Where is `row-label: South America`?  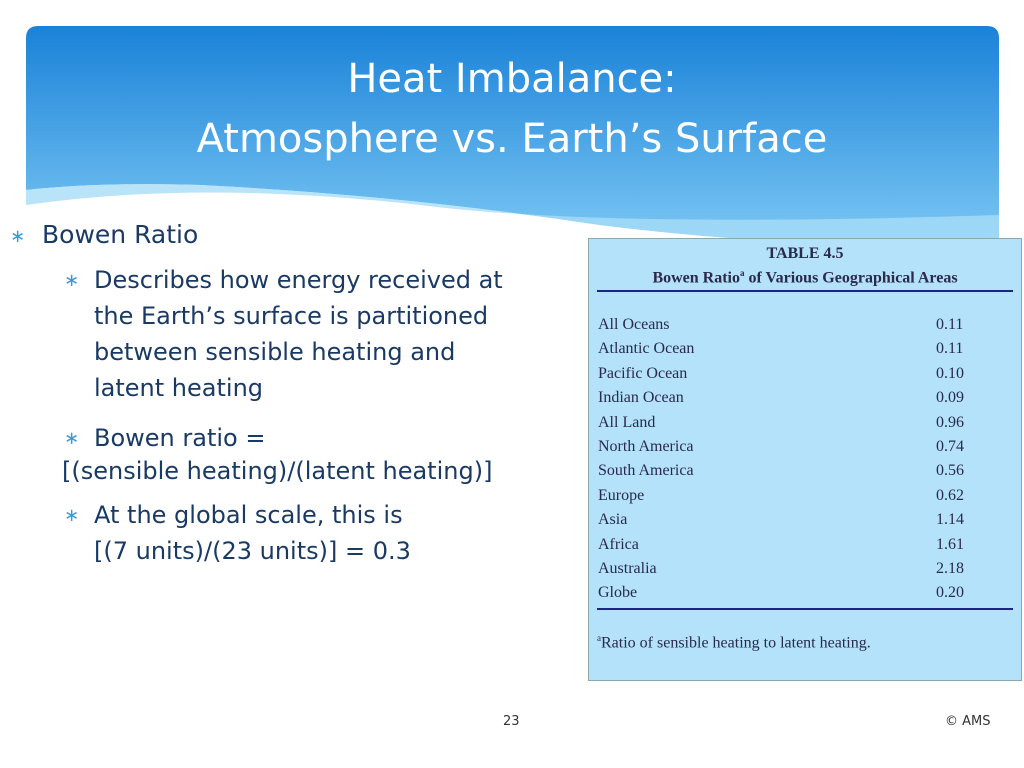 row-label: South America is located at coordinates (646, 471).